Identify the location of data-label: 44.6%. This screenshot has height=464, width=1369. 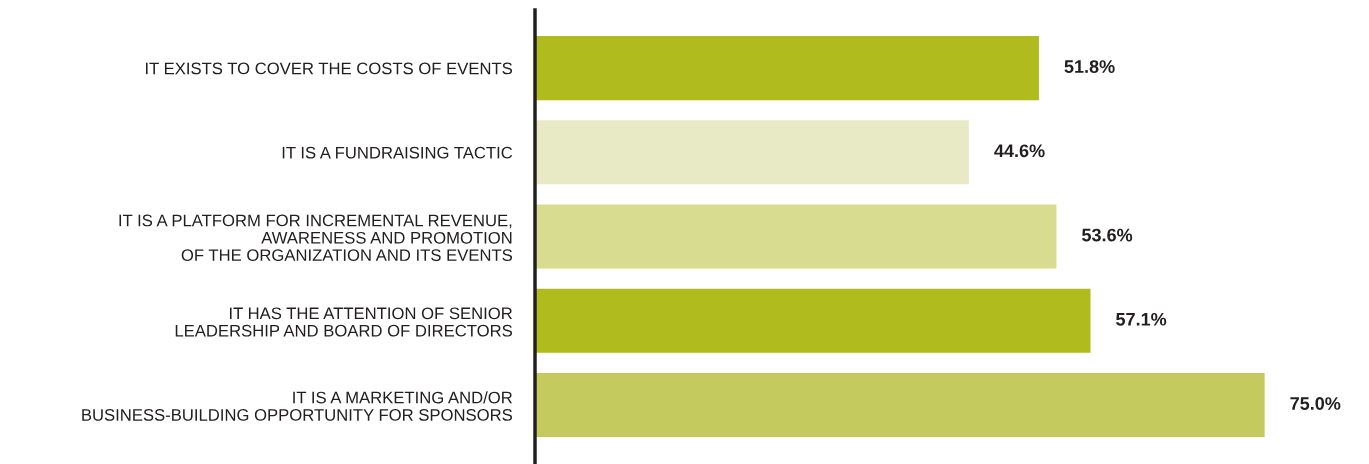
(1019, 151).